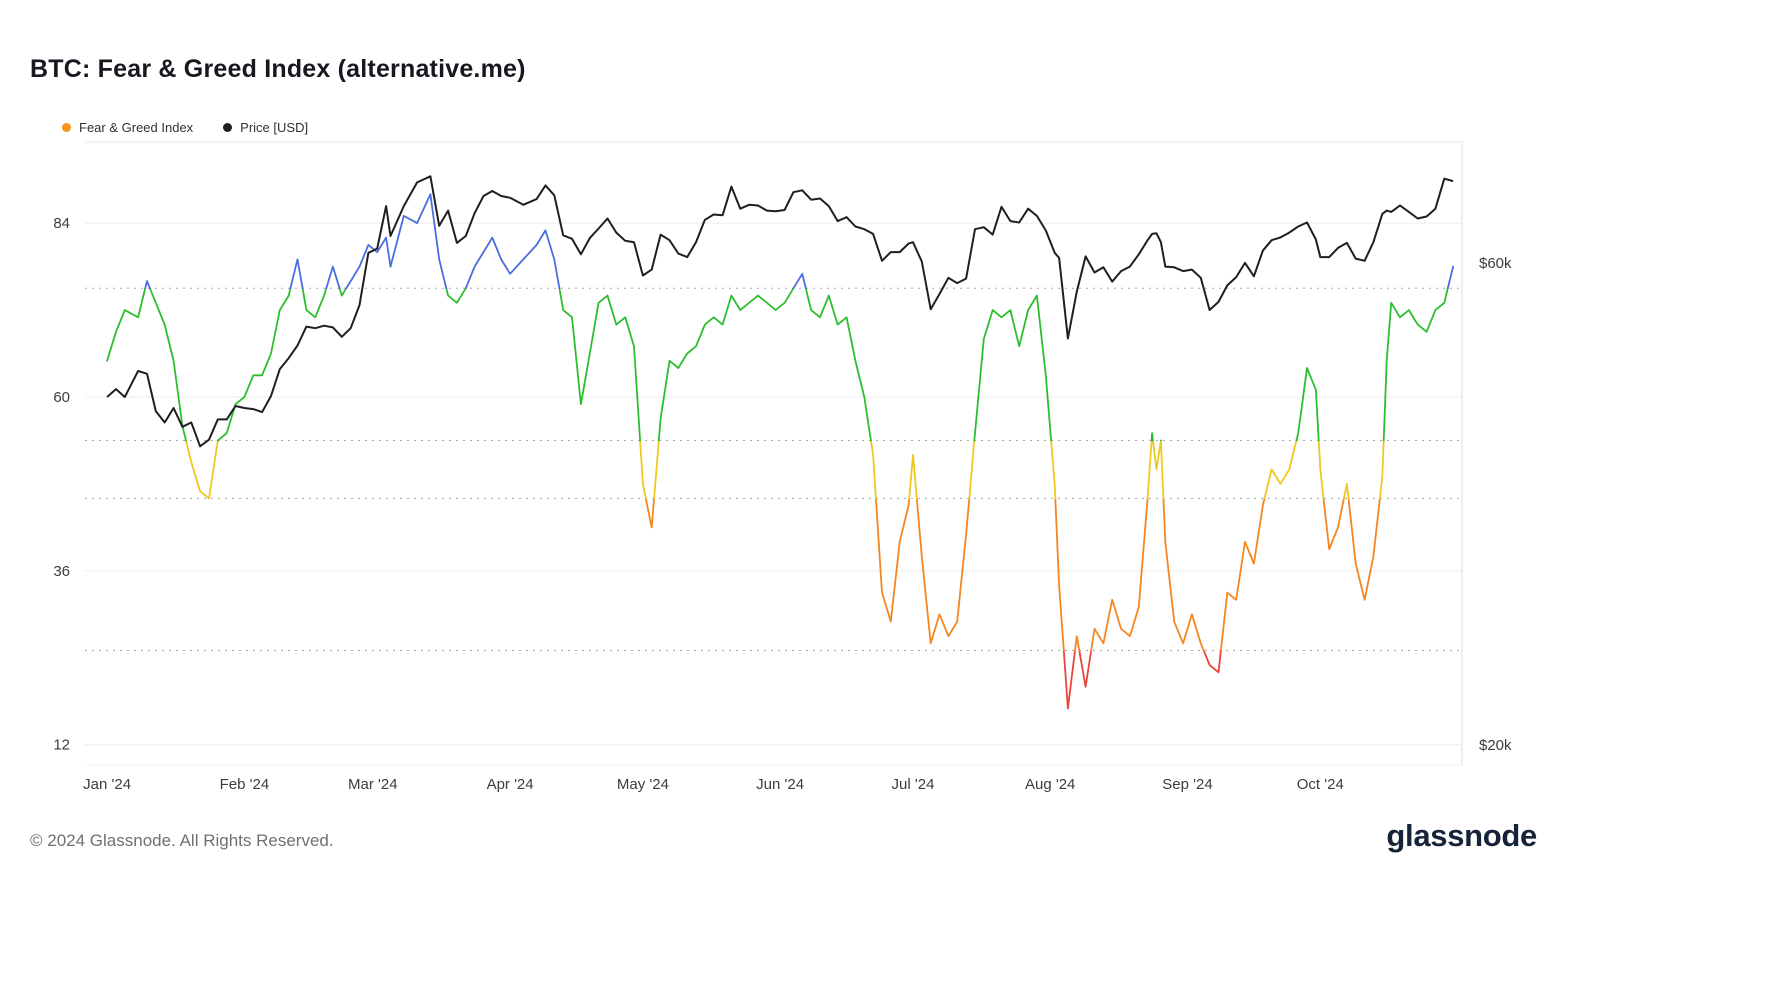 The image size is (1777, 1000). What do you see at coordinates (61, 397) in the screenshot?
I see `fgi-axis-tick: 60` at bounding box center [61, 397].